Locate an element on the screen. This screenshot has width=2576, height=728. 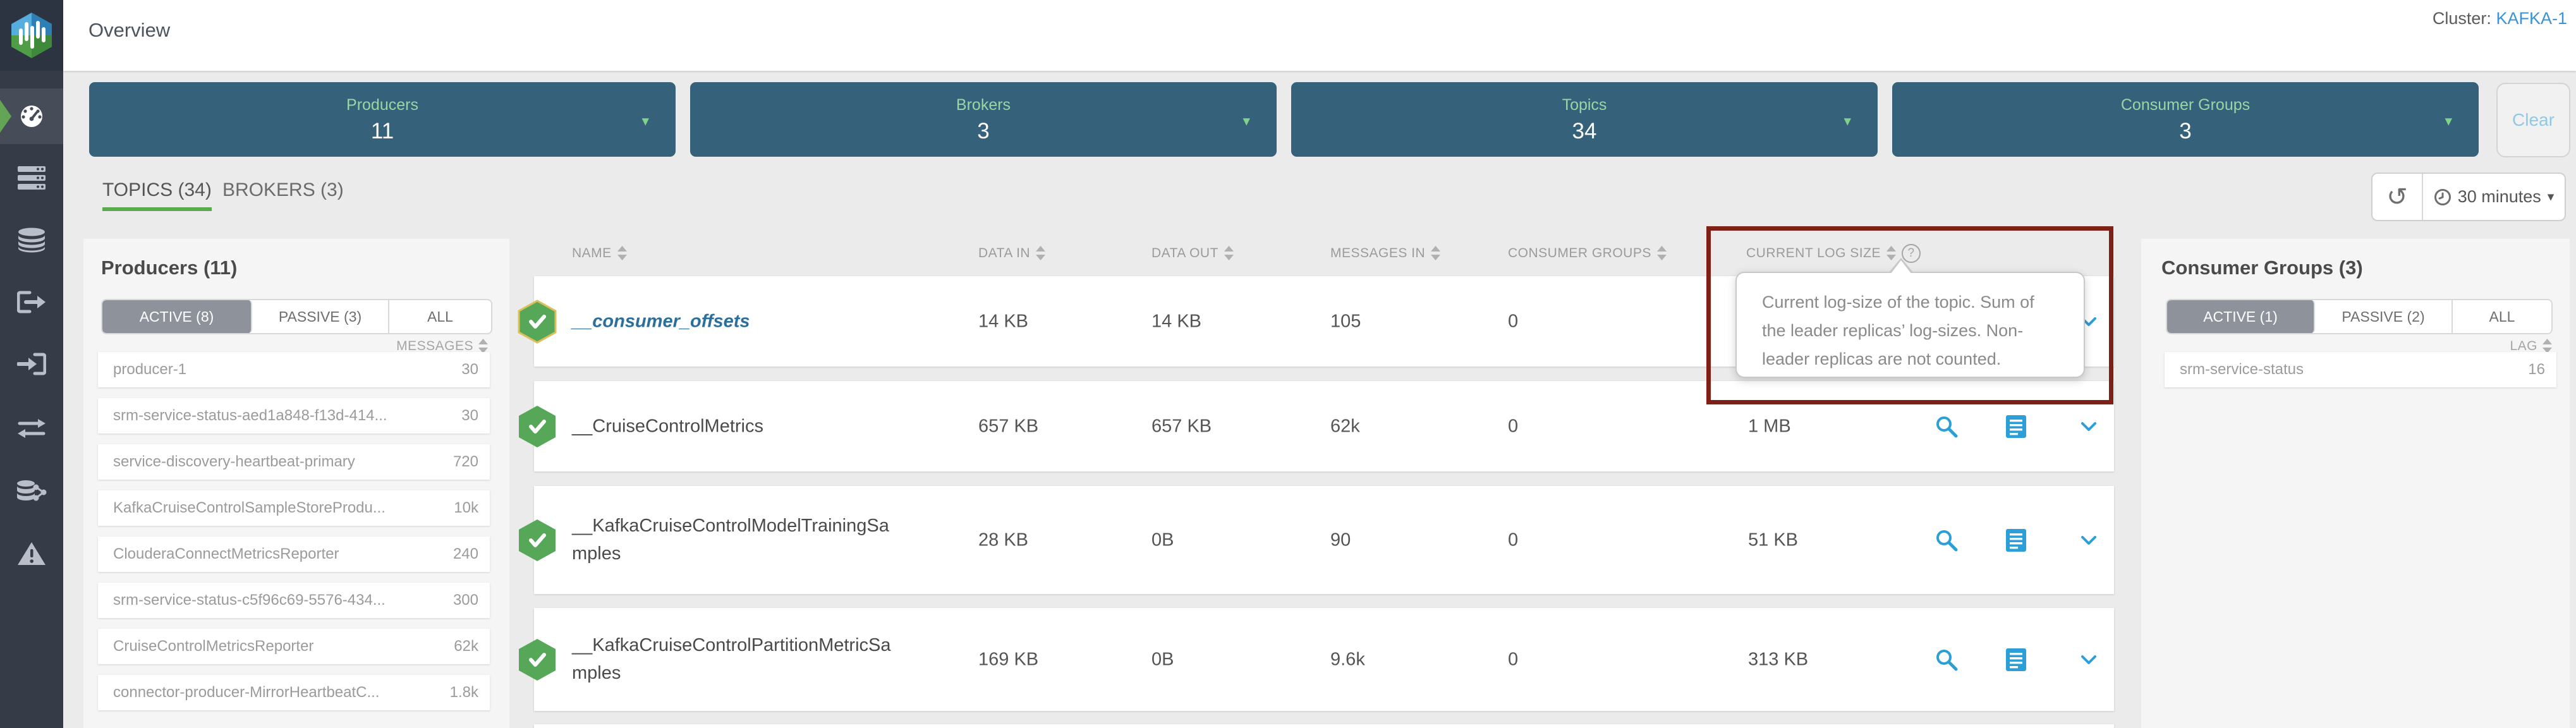
clear-filters-button: Clear is located at coordinates (2533, 120).